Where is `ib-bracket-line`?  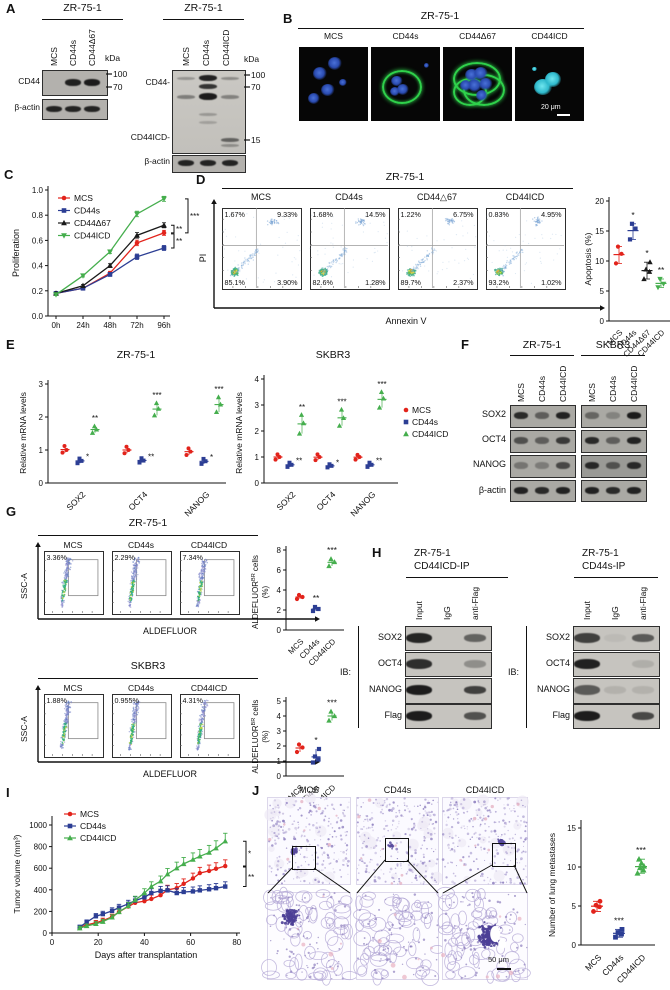
ib-bracket-line is located at coordinates (359, 677).